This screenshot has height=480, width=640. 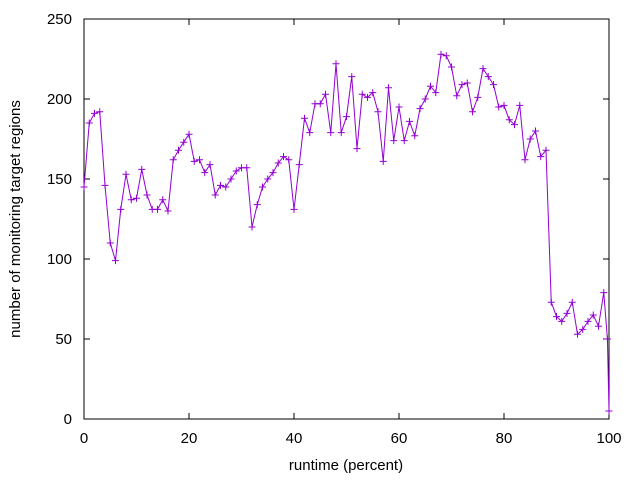 I want to click on y-tick-label: 0, so click(x=68, y=419).